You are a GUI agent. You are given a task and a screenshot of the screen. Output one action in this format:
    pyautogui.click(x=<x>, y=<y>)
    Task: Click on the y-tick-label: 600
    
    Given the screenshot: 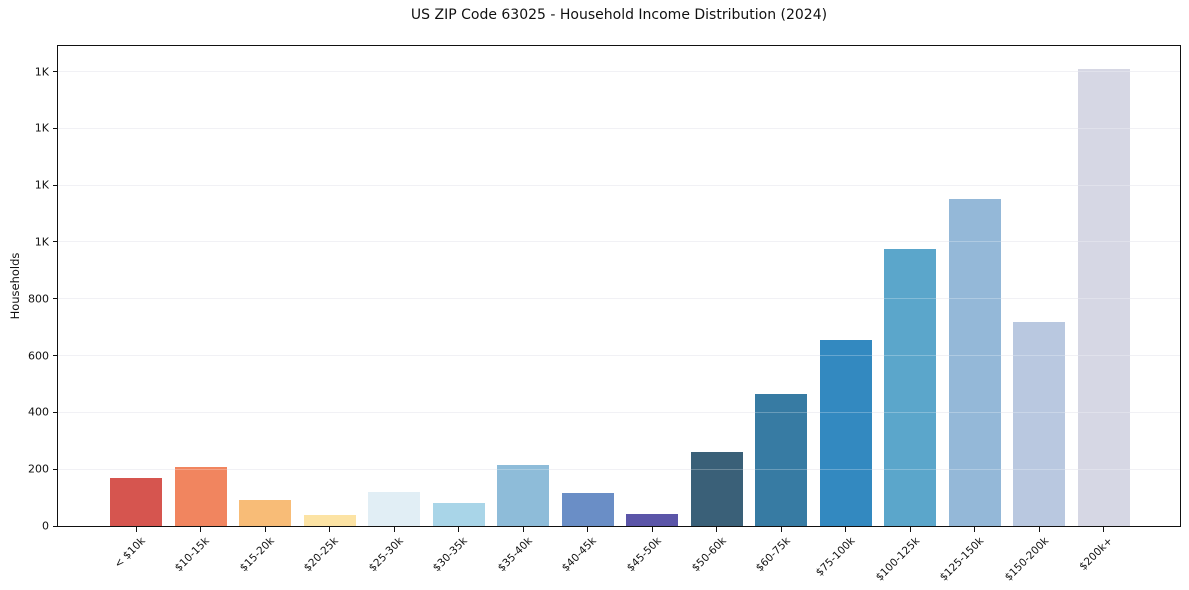 What is the action you would take?
    pyautogui.click(x=38, y=356)
    